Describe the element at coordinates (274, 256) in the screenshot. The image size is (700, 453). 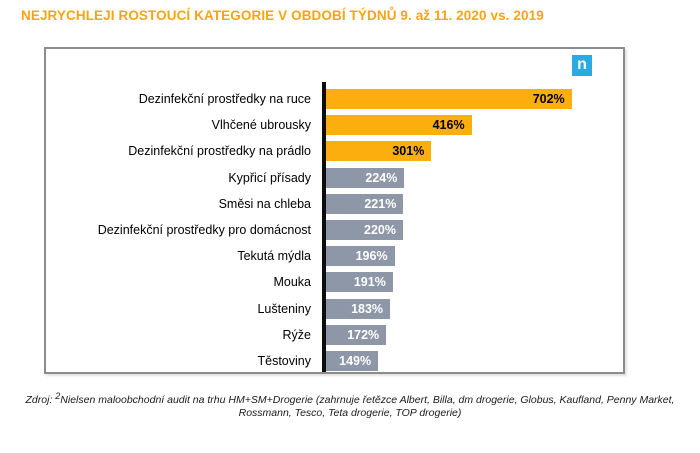
I see `category-label: Tekutá mýdla` at that location.